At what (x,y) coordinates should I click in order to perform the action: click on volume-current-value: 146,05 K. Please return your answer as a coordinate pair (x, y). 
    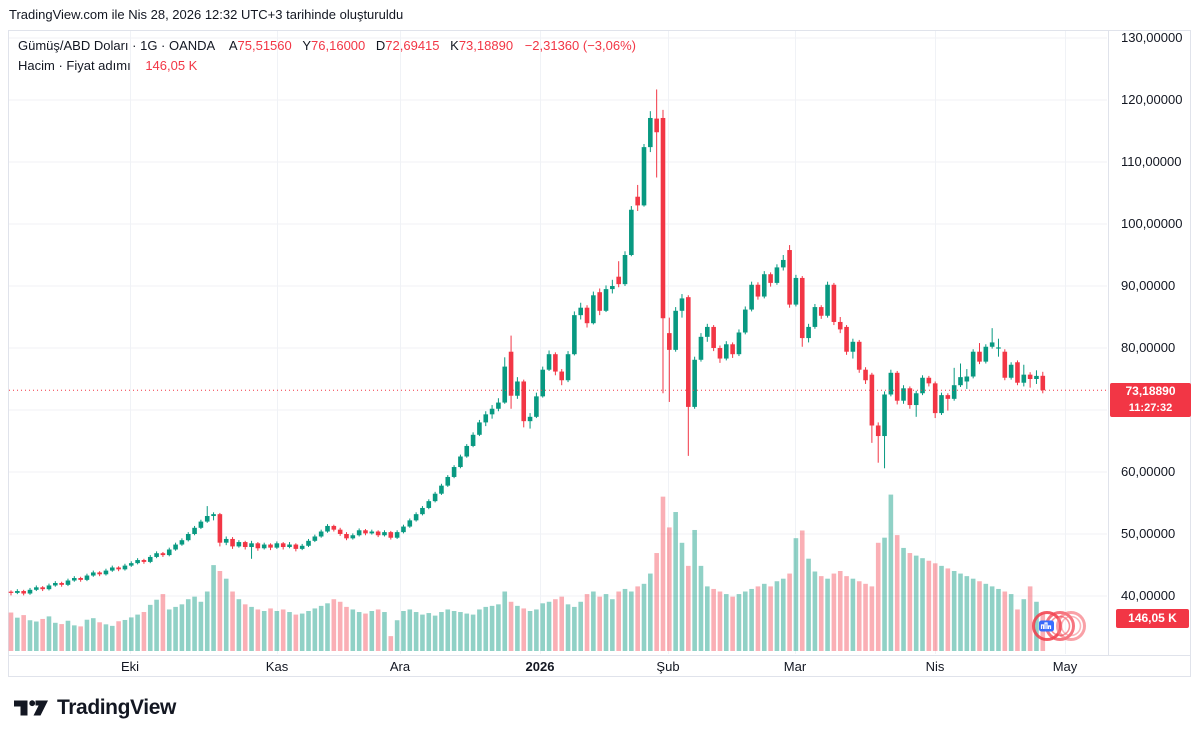
    Looking at the image, I should click on (171, 65).